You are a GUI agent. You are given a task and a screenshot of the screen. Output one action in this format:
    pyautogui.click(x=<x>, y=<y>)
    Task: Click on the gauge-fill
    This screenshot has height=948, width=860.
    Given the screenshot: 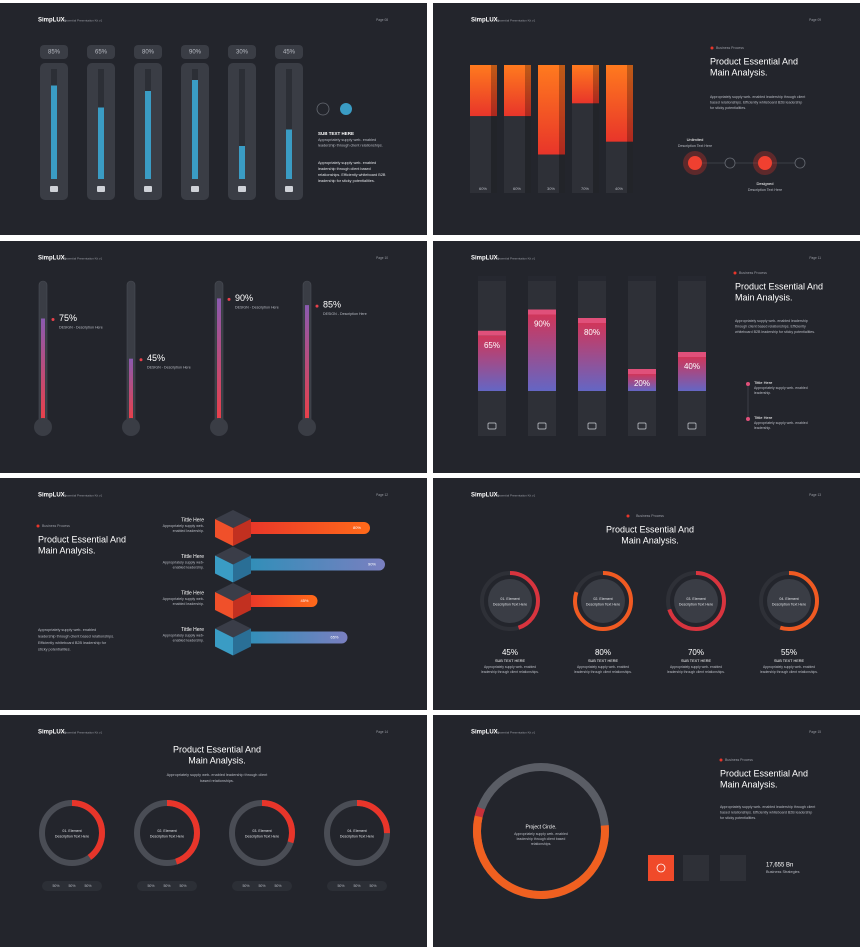 What is the action you would take?
    pyautogui.click(x=131, y=388)
    